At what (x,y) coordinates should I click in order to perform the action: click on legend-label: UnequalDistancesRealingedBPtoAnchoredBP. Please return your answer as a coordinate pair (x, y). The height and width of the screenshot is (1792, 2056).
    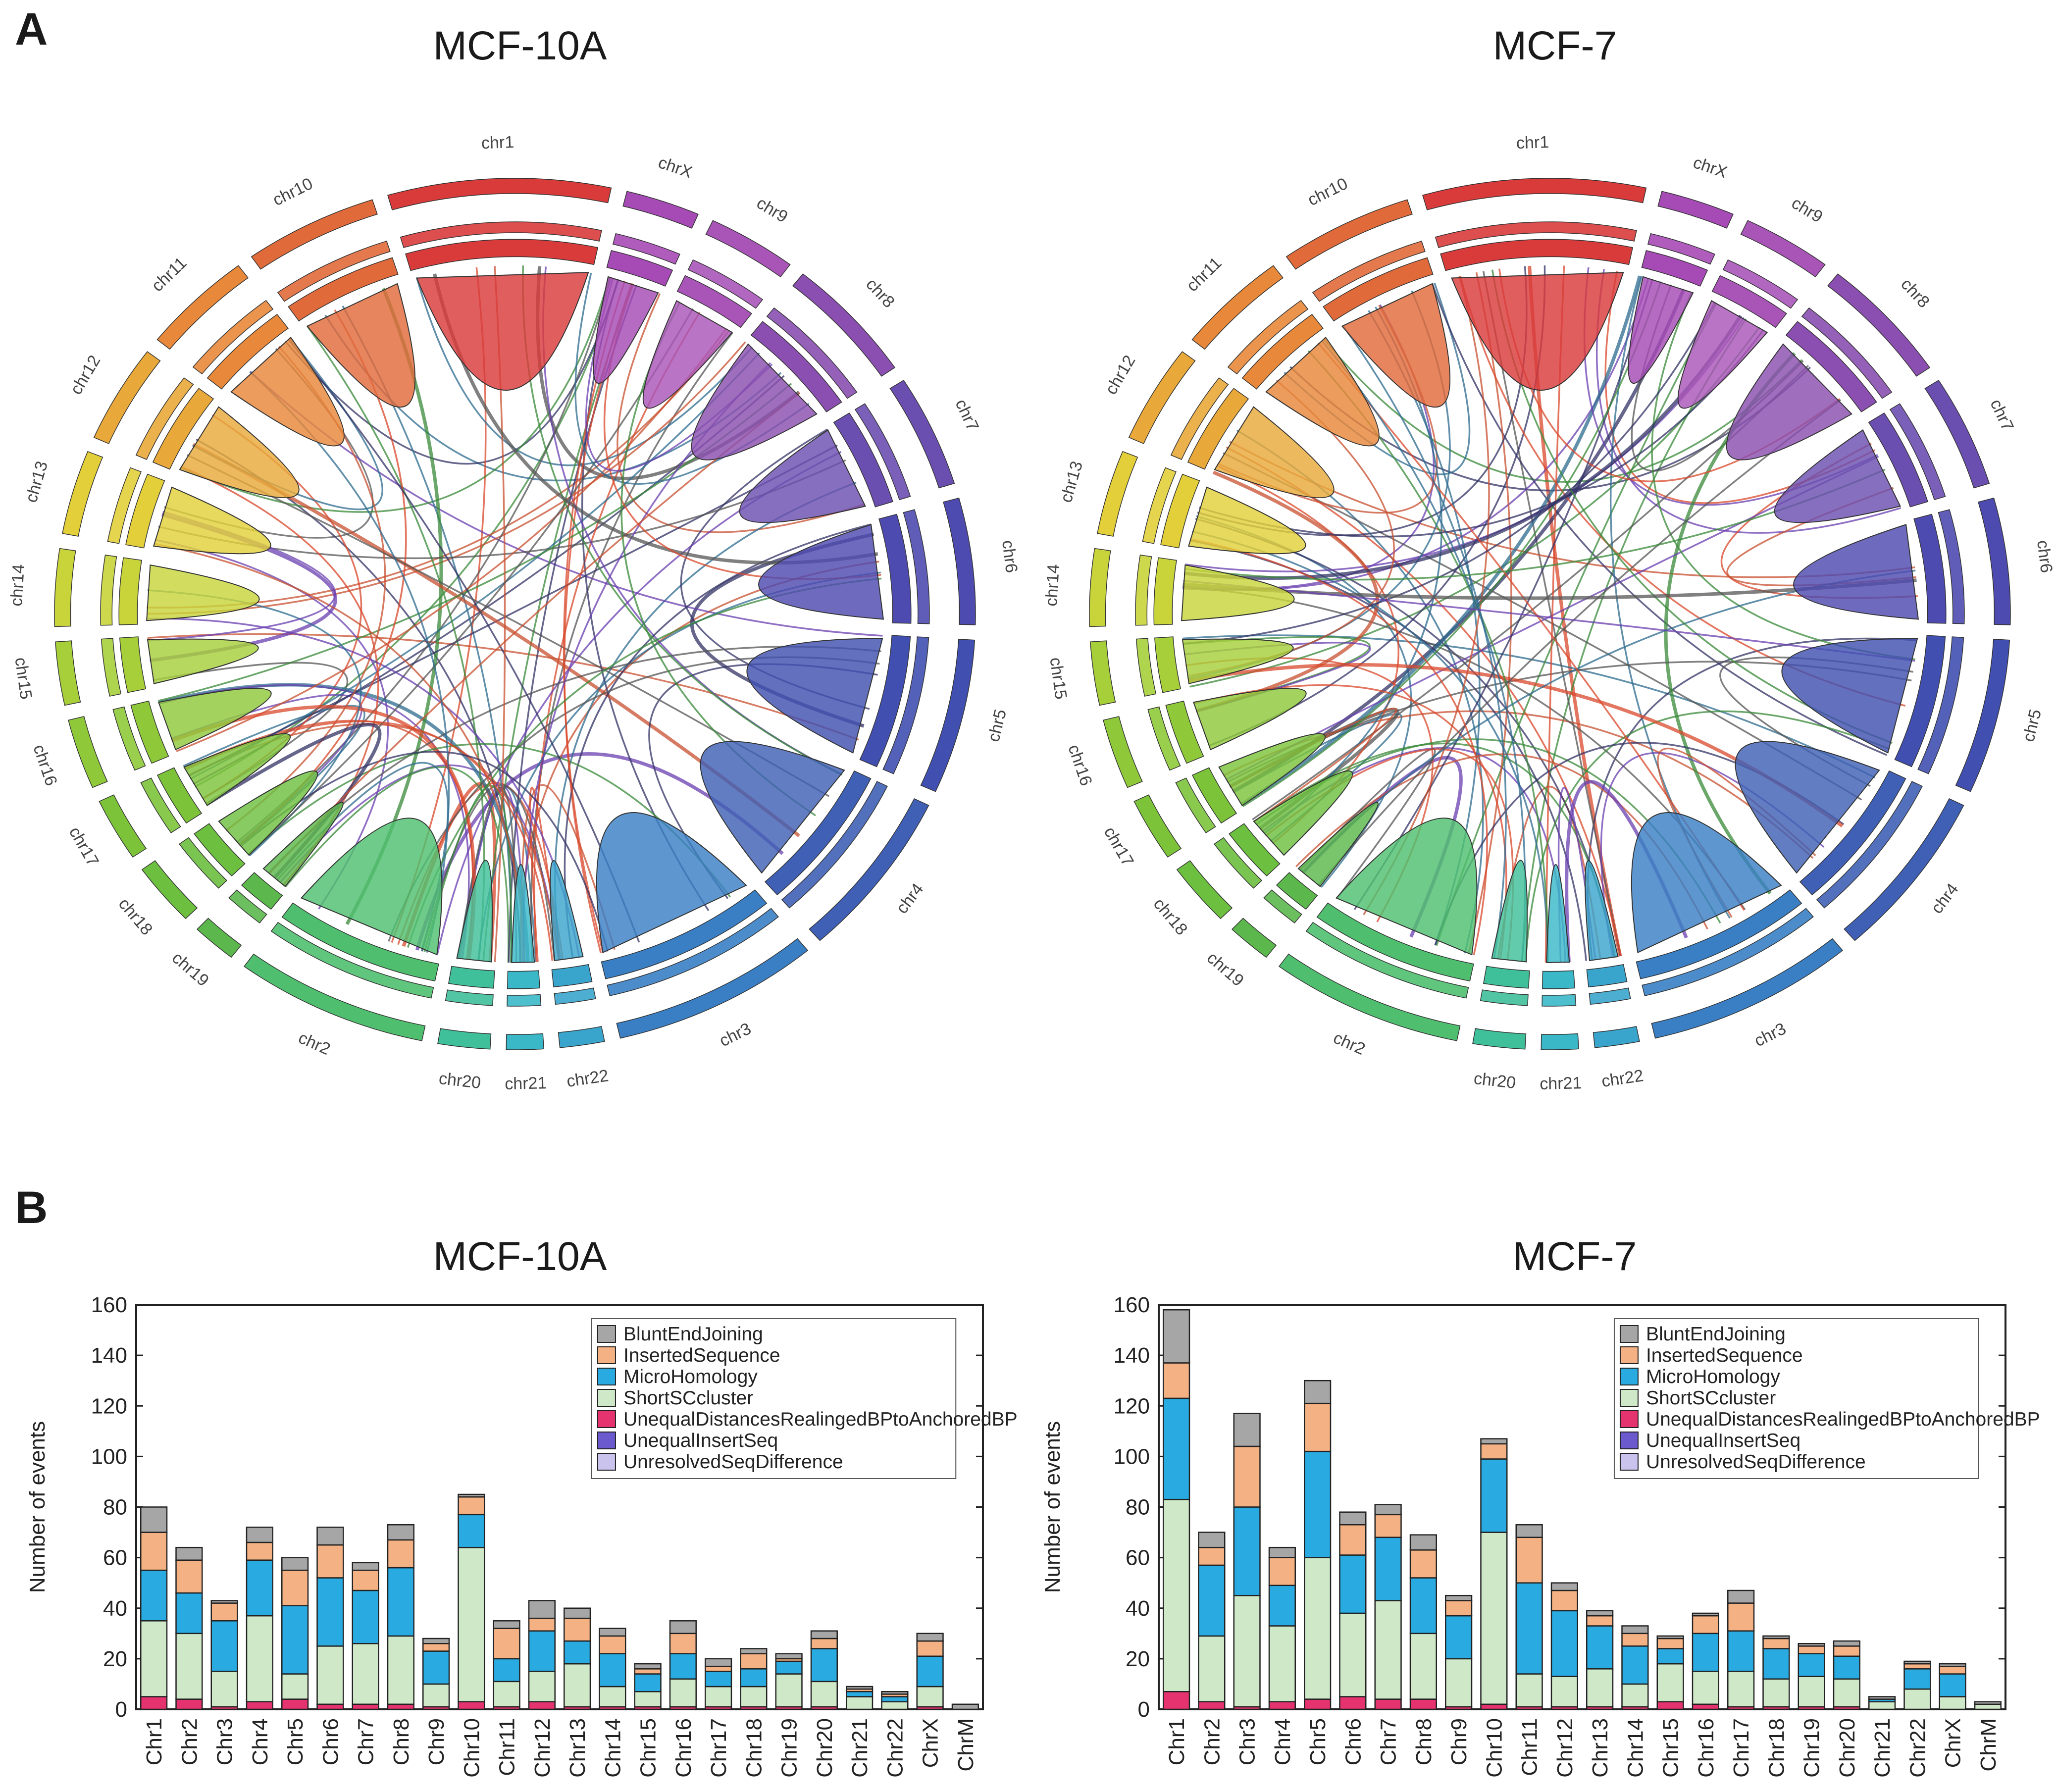
    Looking at the image, I should click on (1843, 1419).